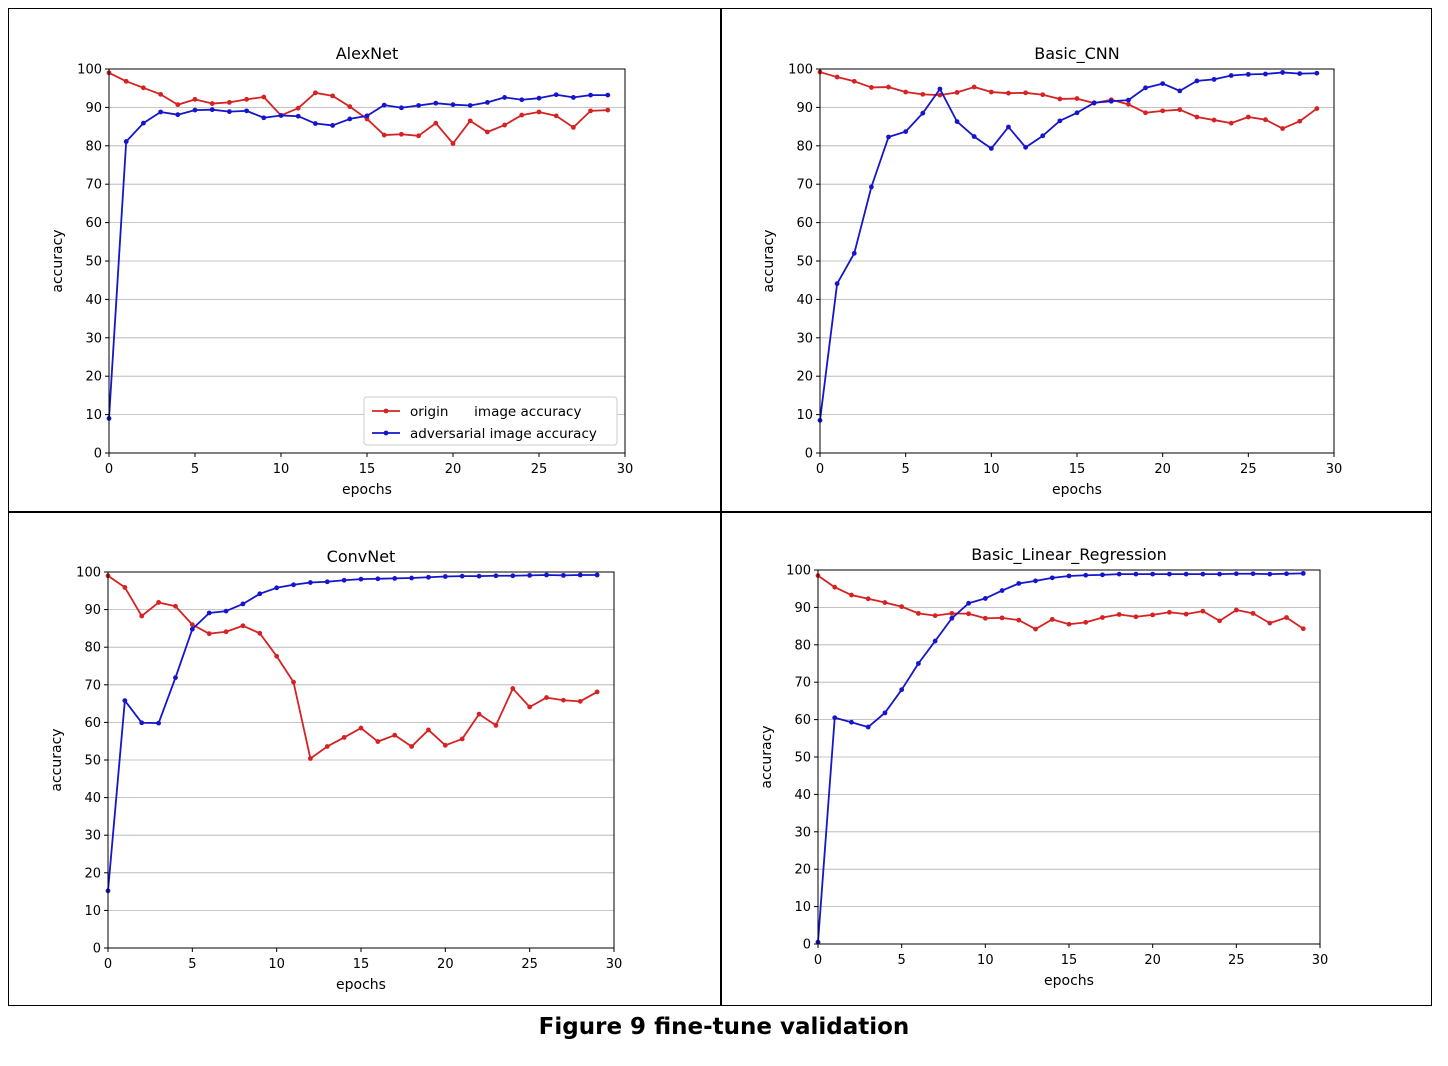  Describe the element at coordinates (93, 108) in the screenshot. I see `y-tick-label: 90` at that location.